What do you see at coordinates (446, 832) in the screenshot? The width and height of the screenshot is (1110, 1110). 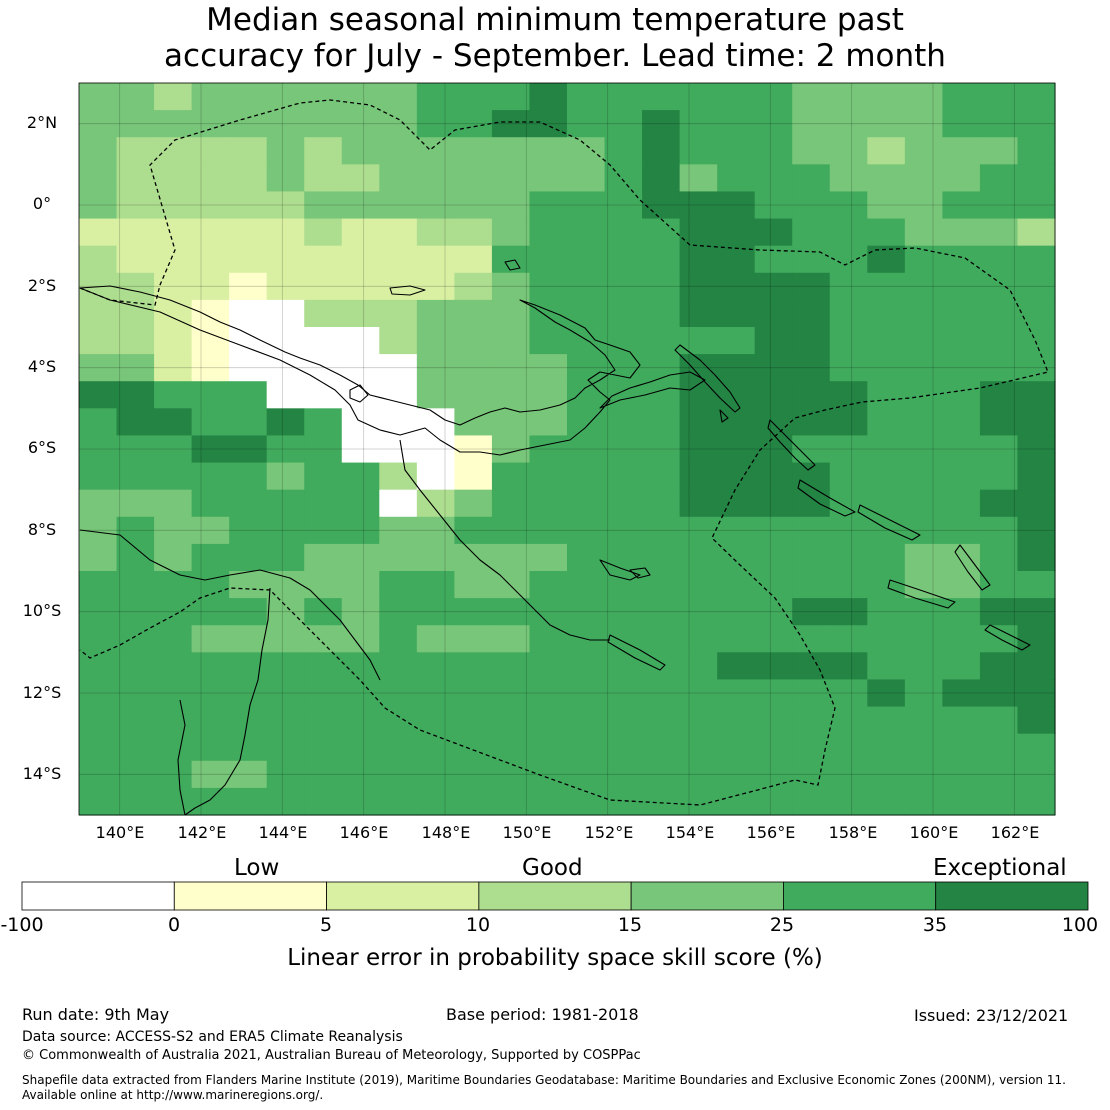 I see `lon-label-148e: 148°E` at bounding box center [446, 832].